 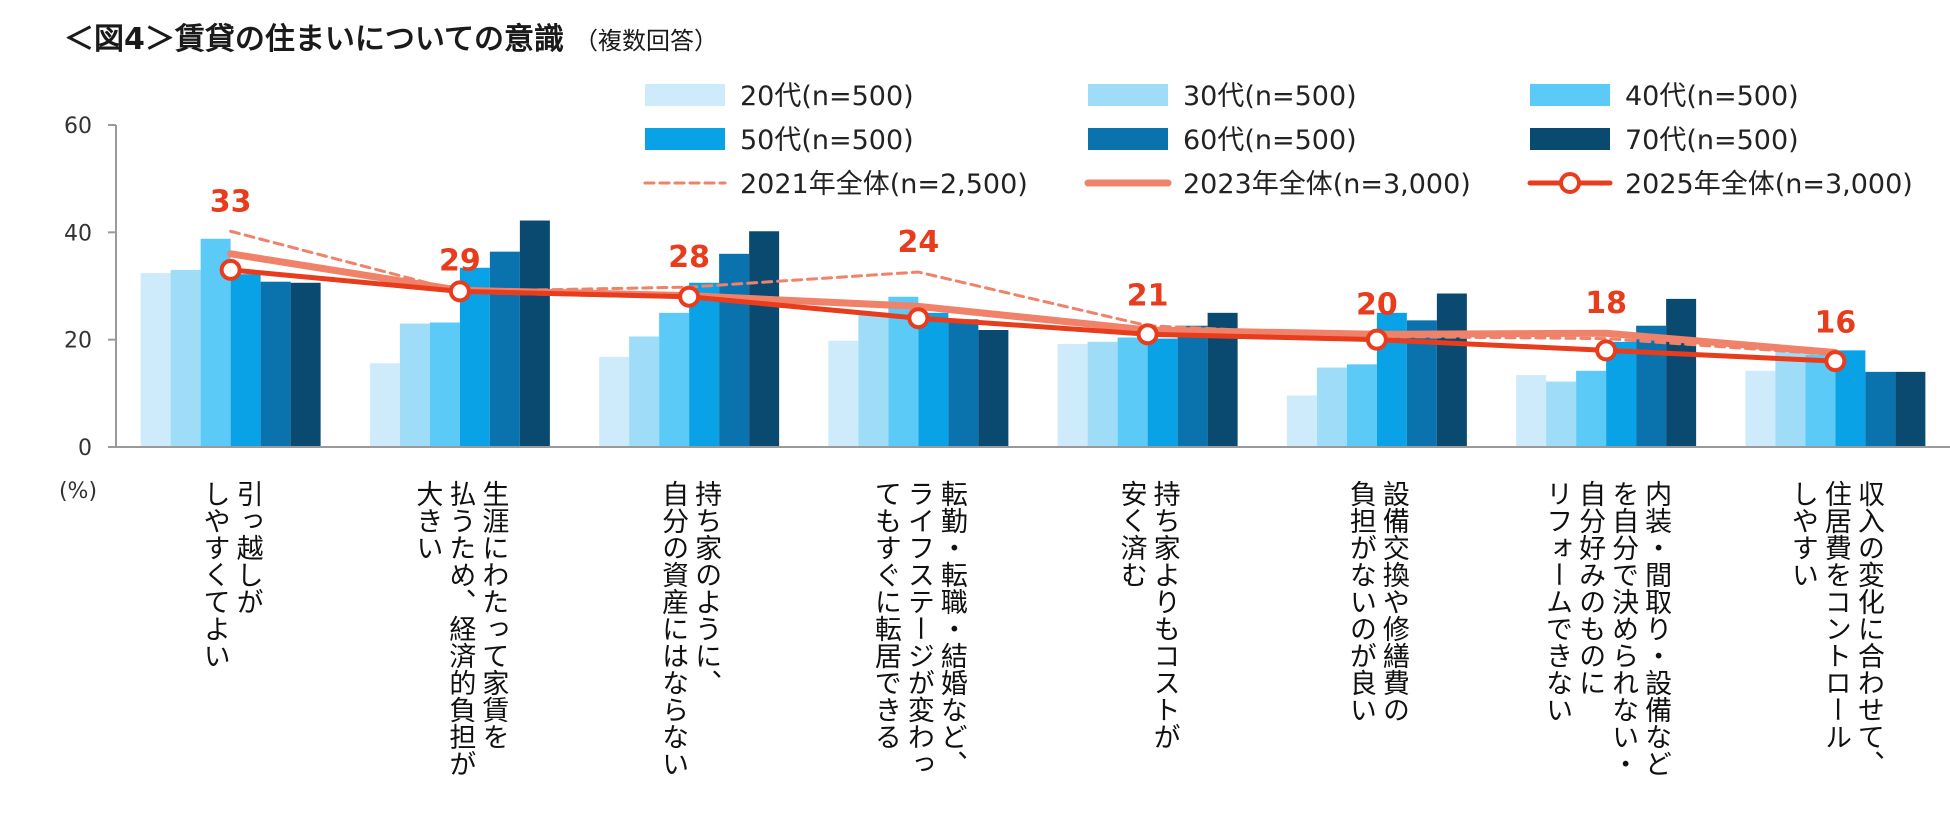 I want to click on category-label-3-line1: ライフステージが変わっ, so click(x=918, y=628).